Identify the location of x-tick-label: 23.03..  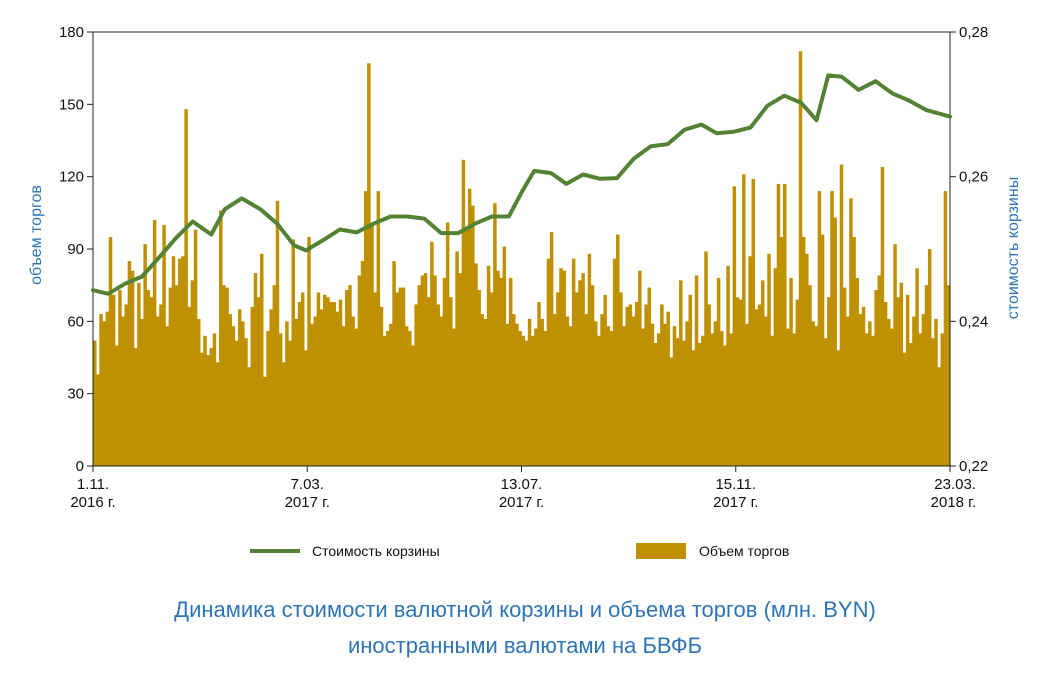
(955, 484).